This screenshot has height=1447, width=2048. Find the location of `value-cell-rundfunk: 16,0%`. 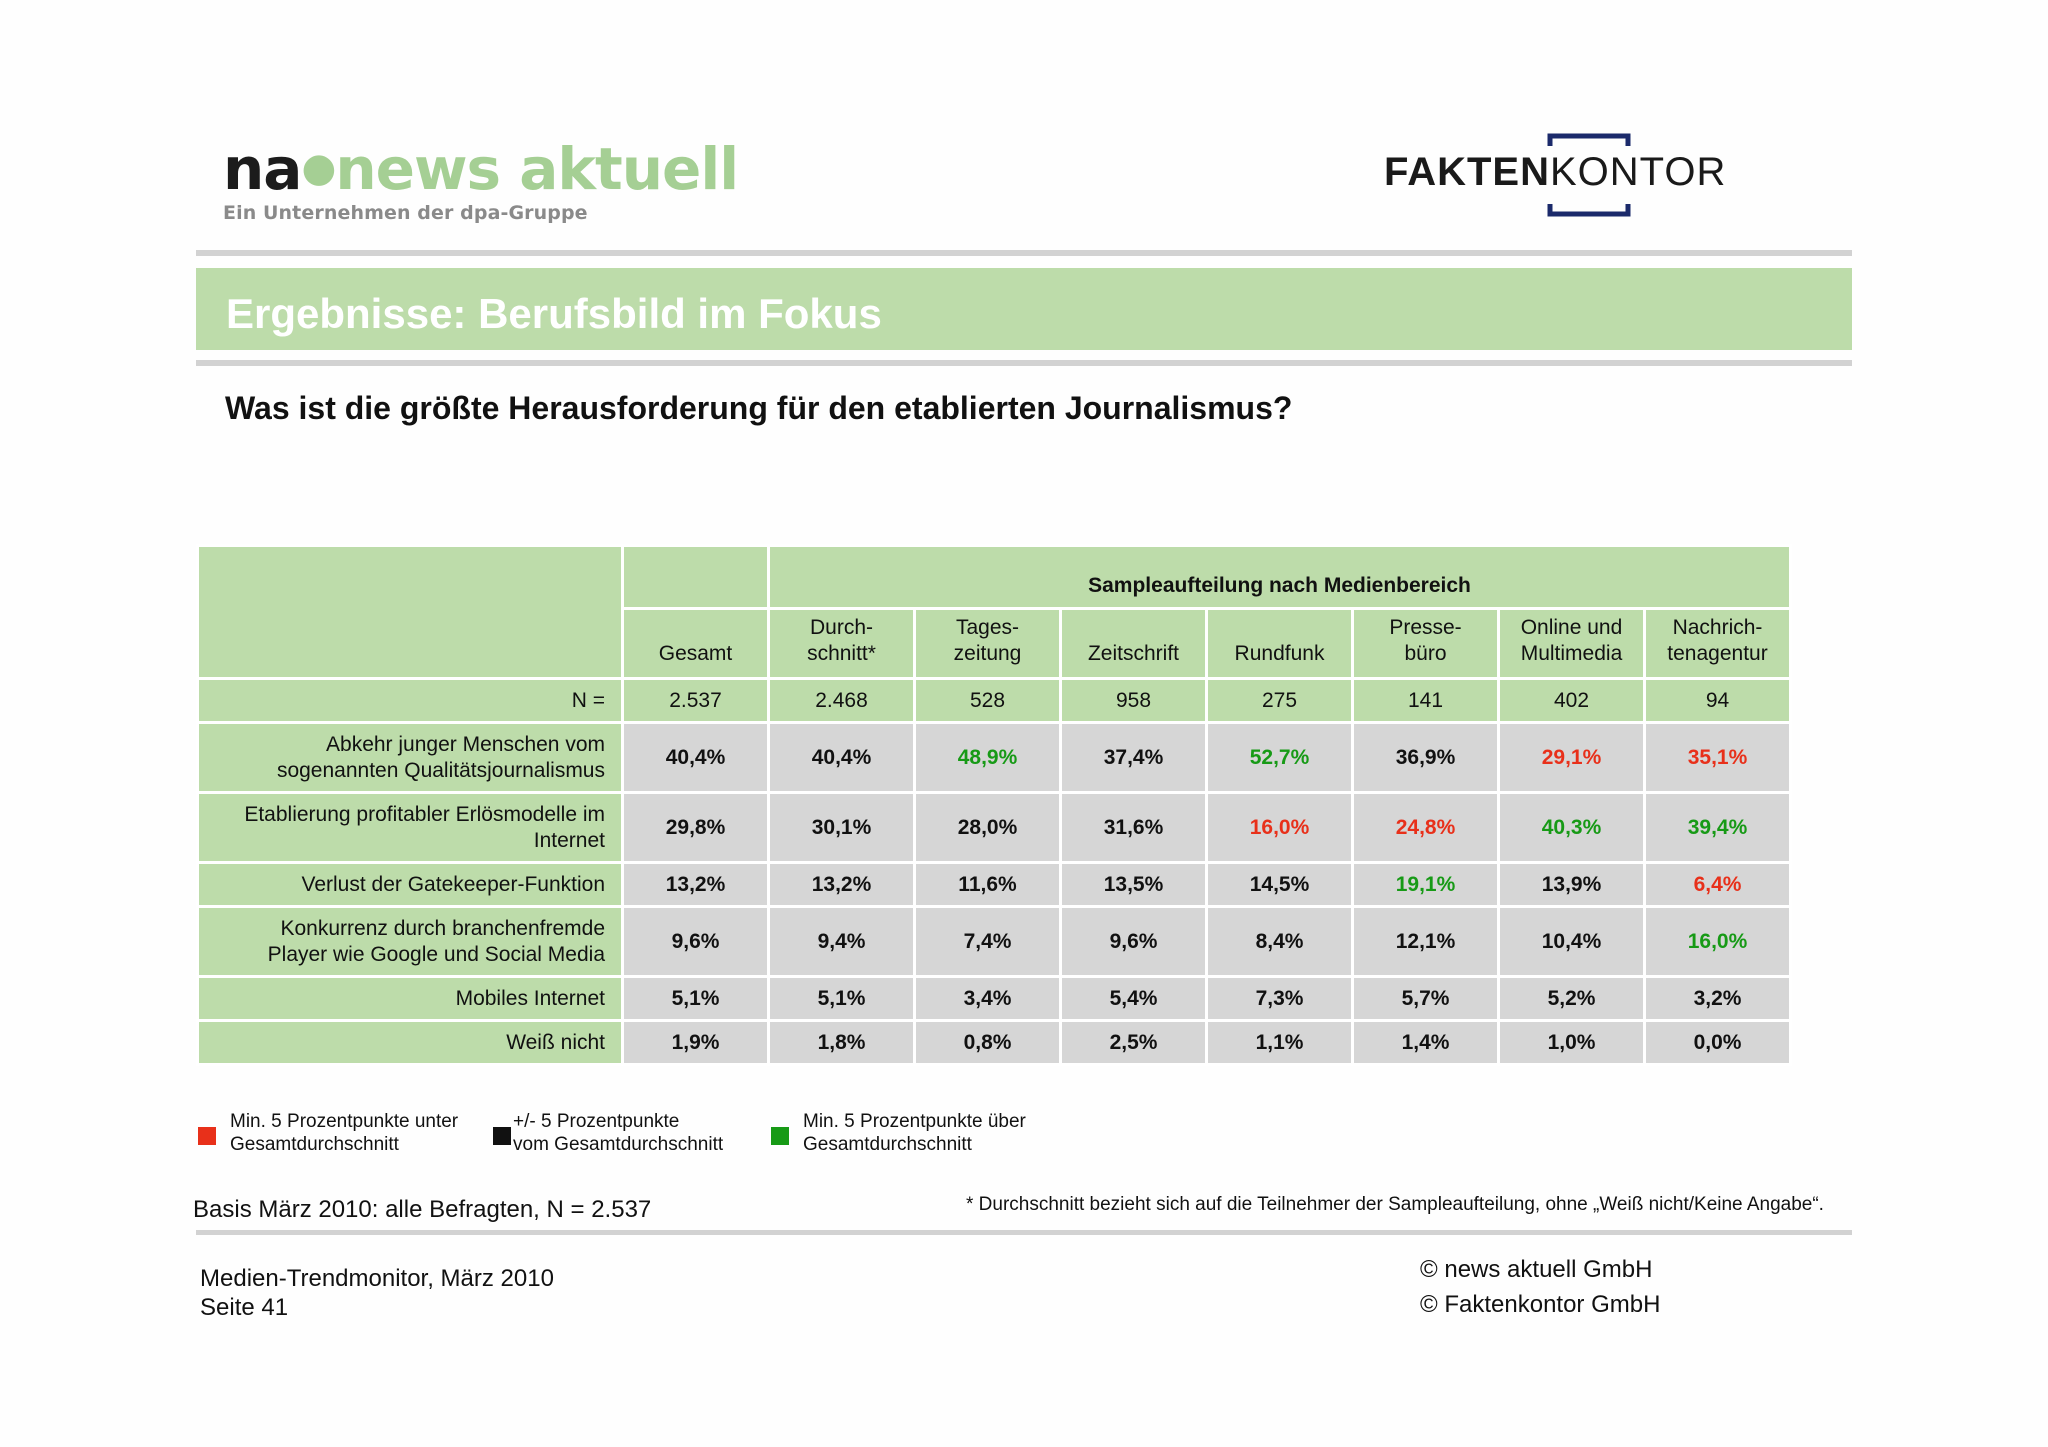

value-cell-rundfunk: 16,0% is located at coordinates (1279, 827).